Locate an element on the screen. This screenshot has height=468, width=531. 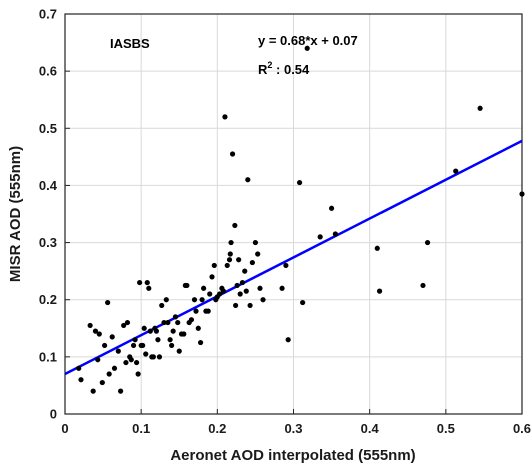
x-ticks: 0 0.1 0.2 0.3 0.4 0.5 0.6 is located at coordinates (296, 422).